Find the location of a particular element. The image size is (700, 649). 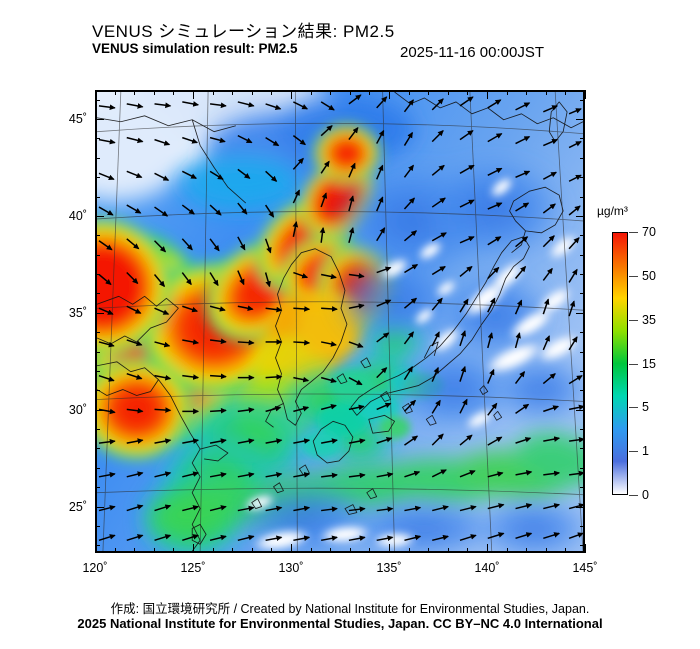

colorbar-gradient is located at coordinates (620, 363).